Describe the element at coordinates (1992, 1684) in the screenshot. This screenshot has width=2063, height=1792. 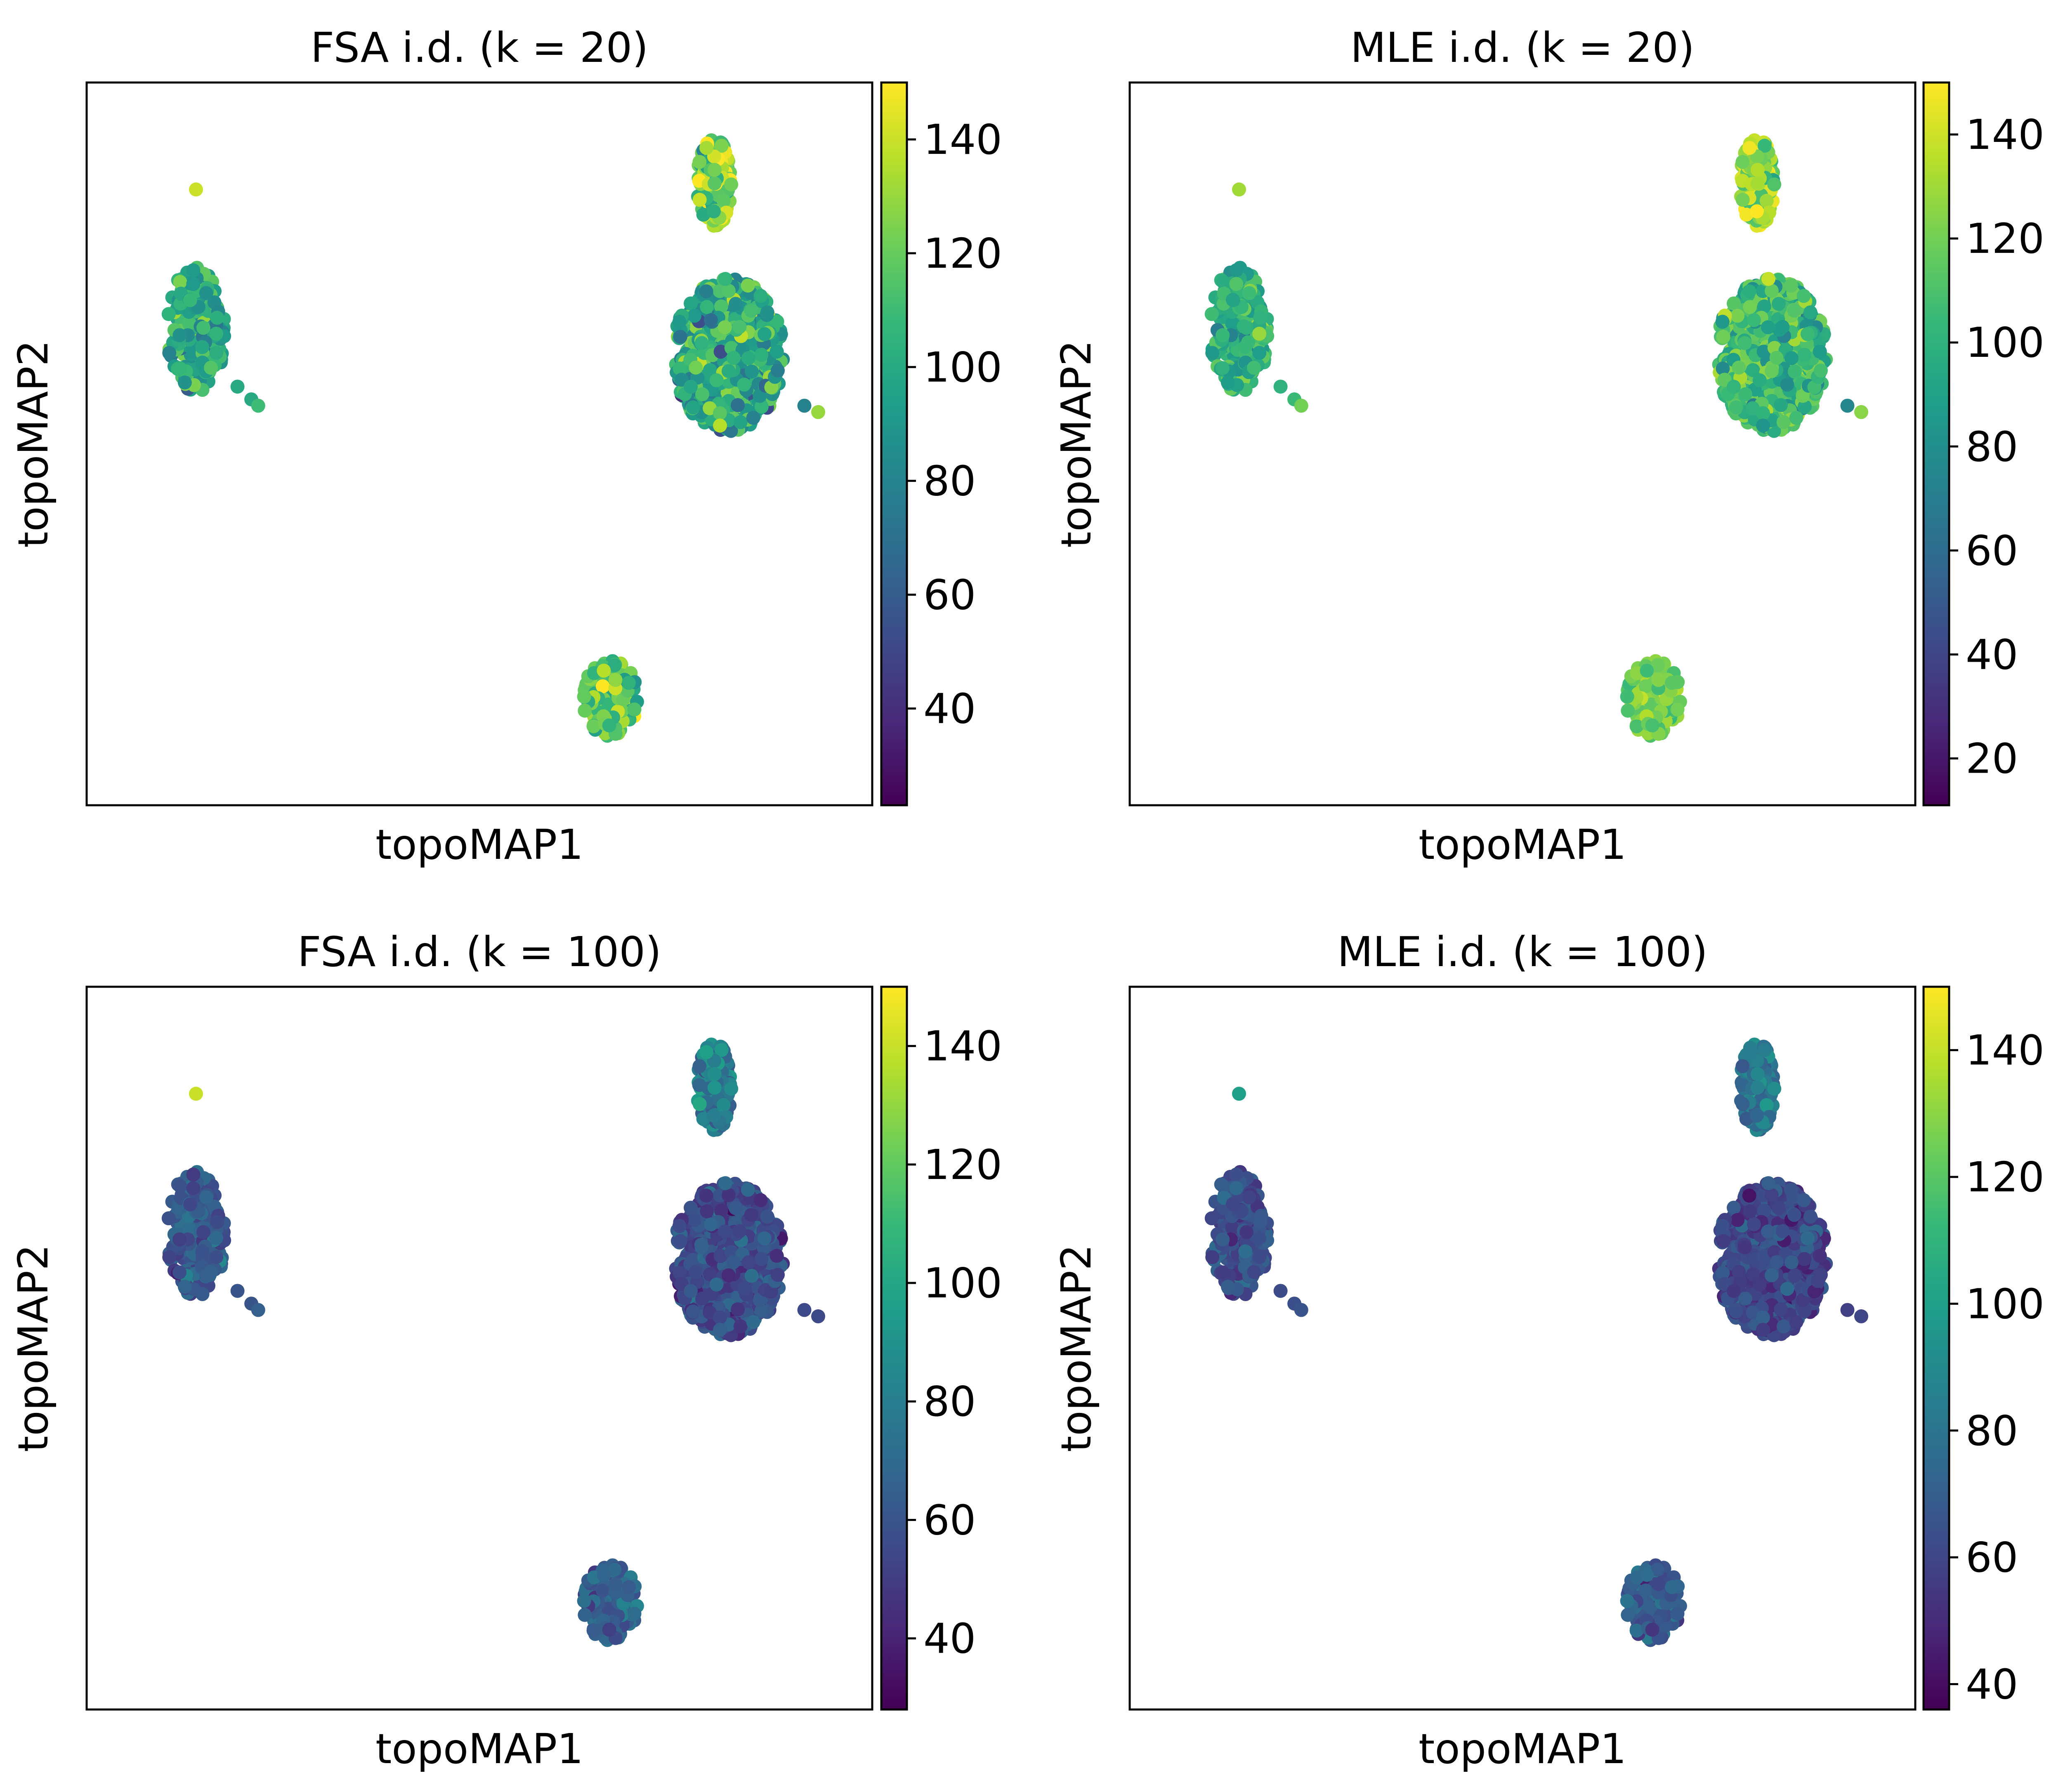
I see `colorbar-tick-label: 40` at that location.